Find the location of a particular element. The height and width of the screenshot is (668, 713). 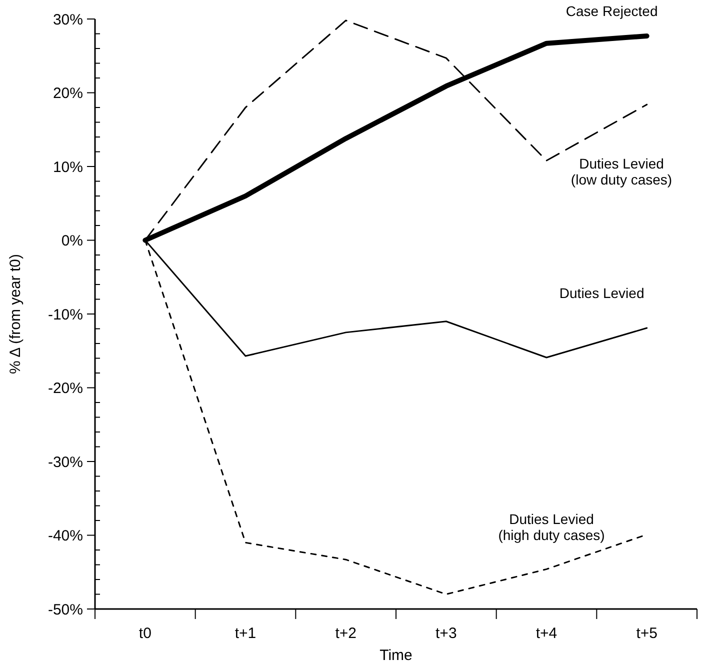

x-tick-label: t+4 is located at coordinates (547, 633).